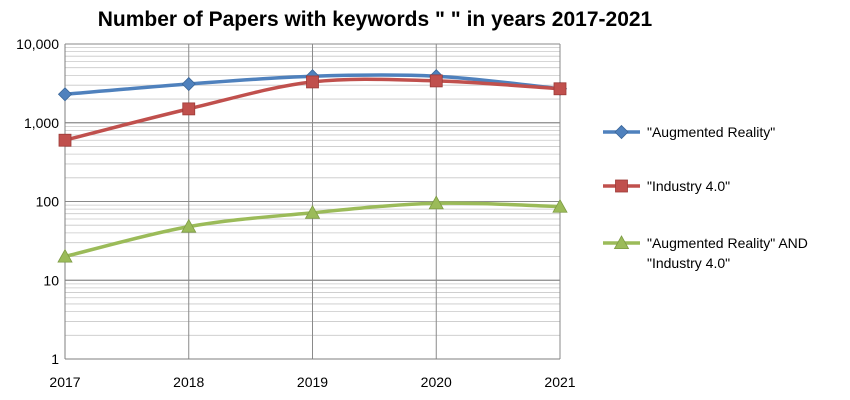  What do you see at coordinates (55, 359) in the screenshot?
I see `y-tick-label: 1` at bounding box center [55, 359].